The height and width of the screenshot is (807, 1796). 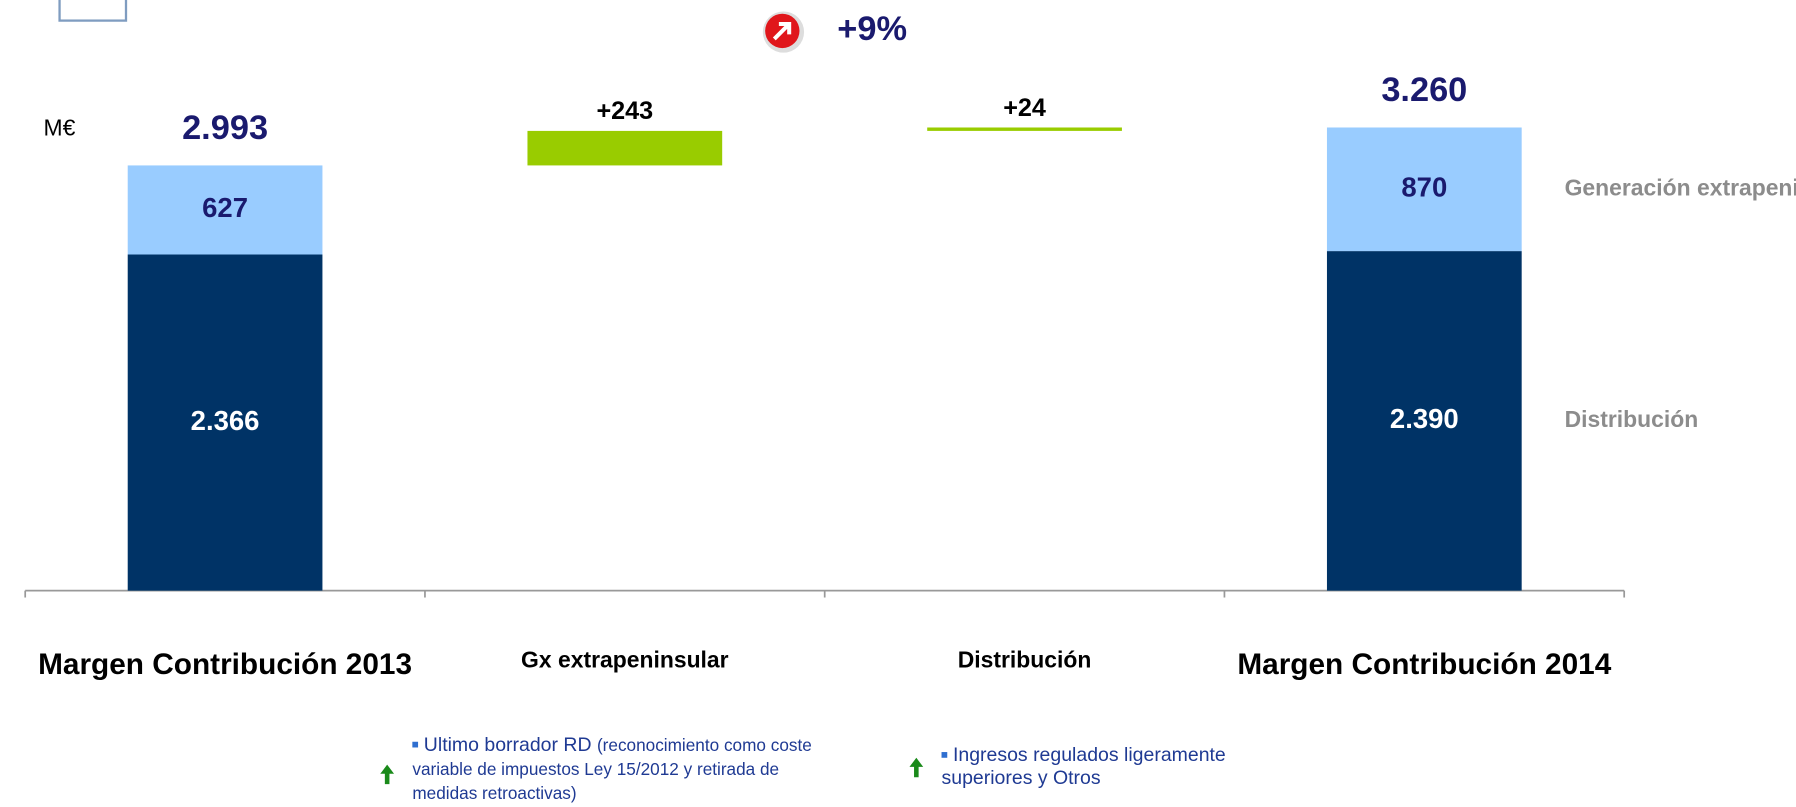 What do you see at coordinates (872, 29) in the screenshot?
I see `chart-title: +9%` at bounding box center [872, 29].